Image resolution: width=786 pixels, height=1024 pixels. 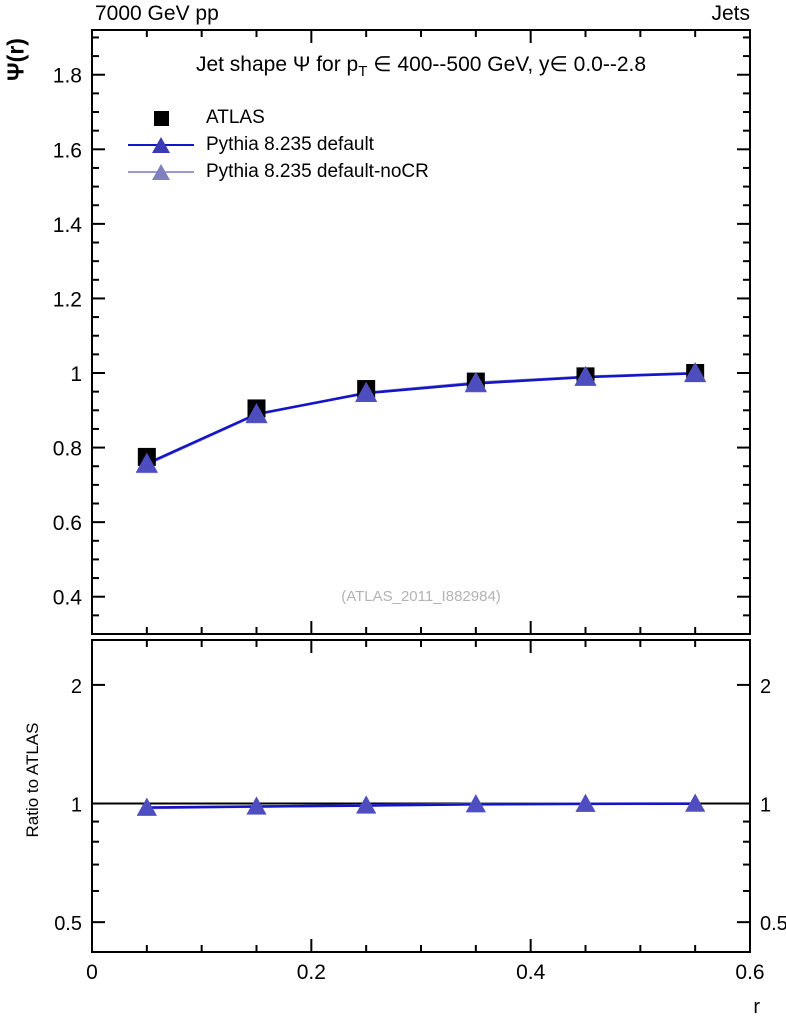 I want to click on x-tick-label: 0.2, so click(x=311, y=972).